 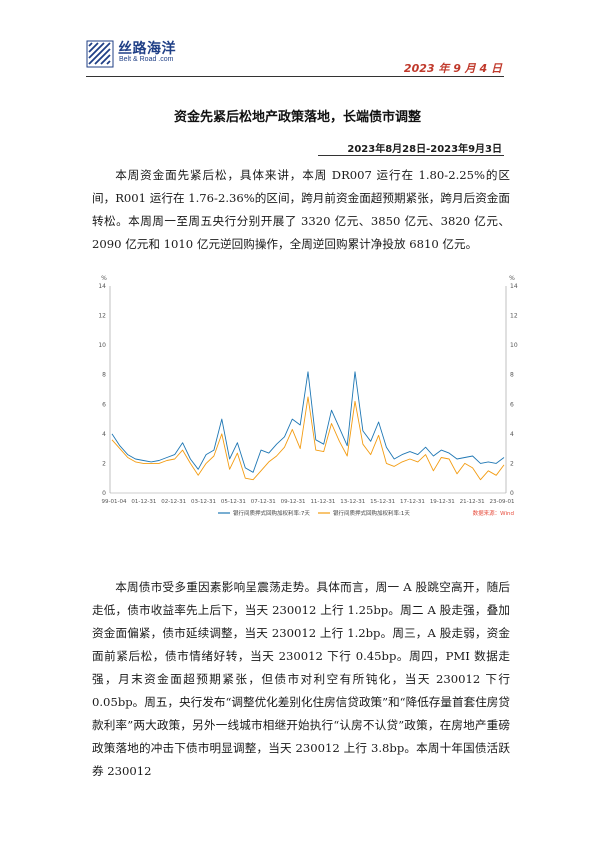 What do you see at coordinates (293, 502) in the screenshot?
I see `x-tick-label: 09-12-31` at bounding box center [293, 502].